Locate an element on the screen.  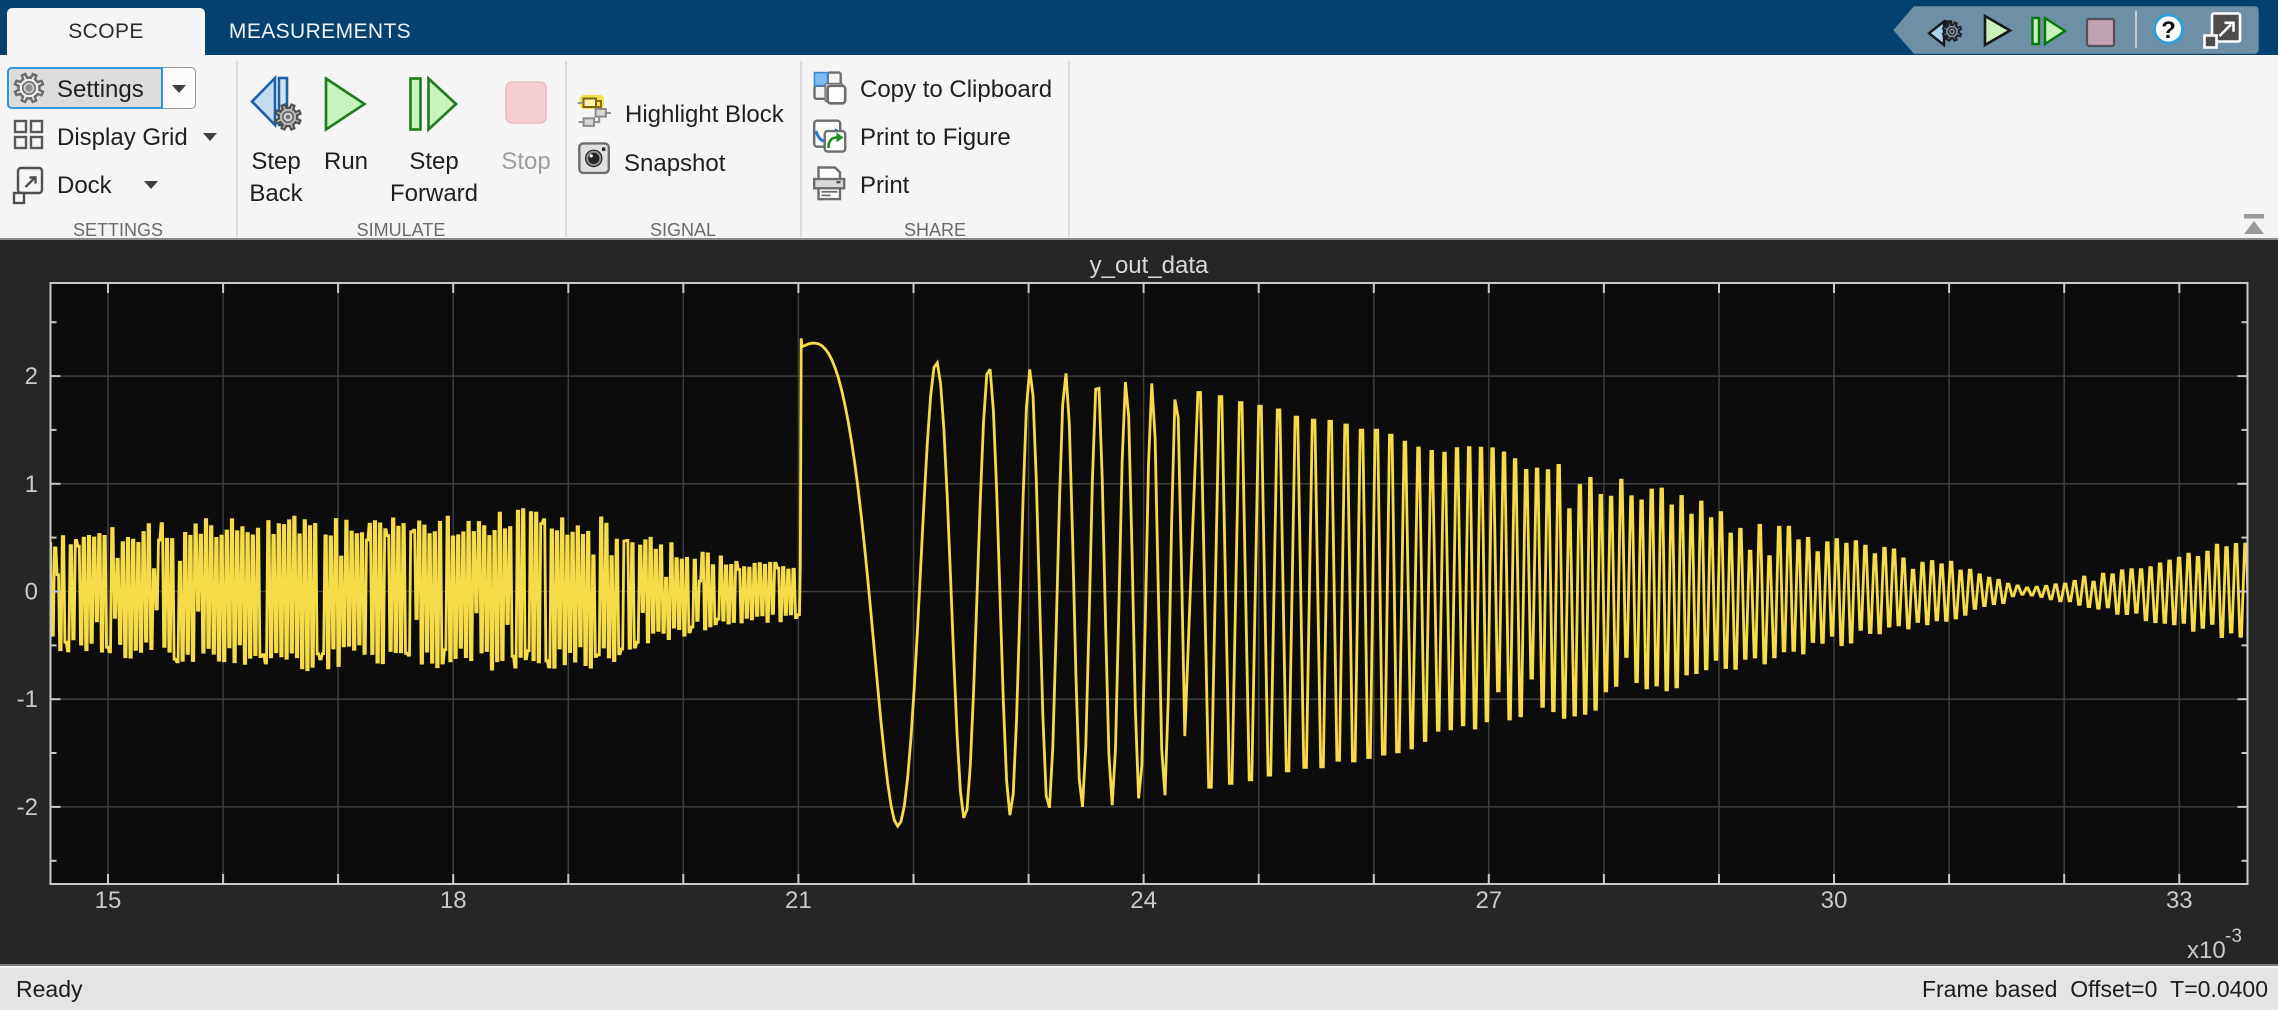
svg-text: 2 is located at coordinates (31, 376).